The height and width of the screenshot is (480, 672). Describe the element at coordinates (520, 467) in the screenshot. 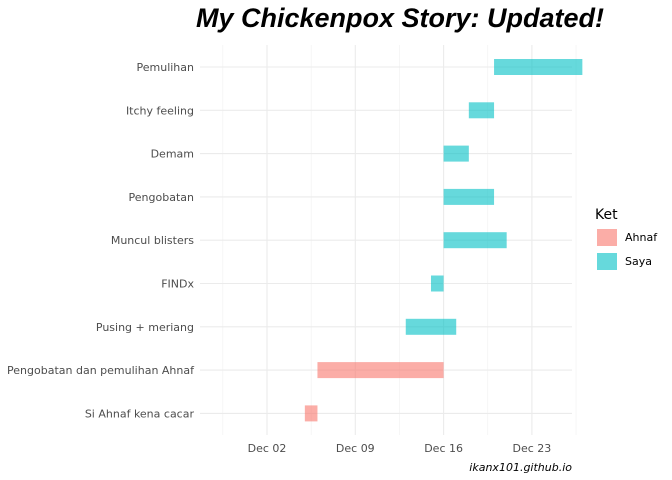

I see `chart-caption: ikanx101.github.io` at that location.